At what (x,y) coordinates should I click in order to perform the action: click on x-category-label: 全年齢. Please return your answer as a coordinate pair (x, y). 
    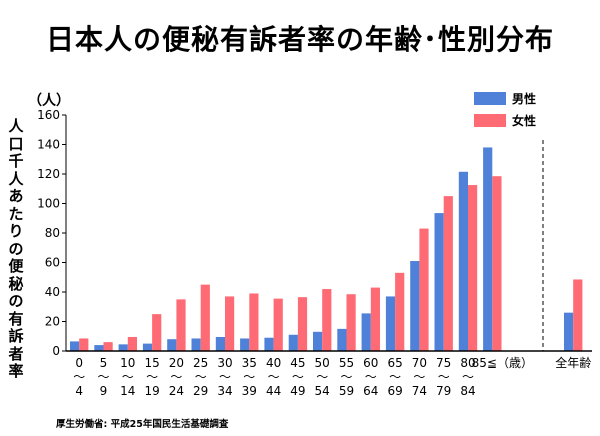
    Looking at the image, I should click on (573, 362).